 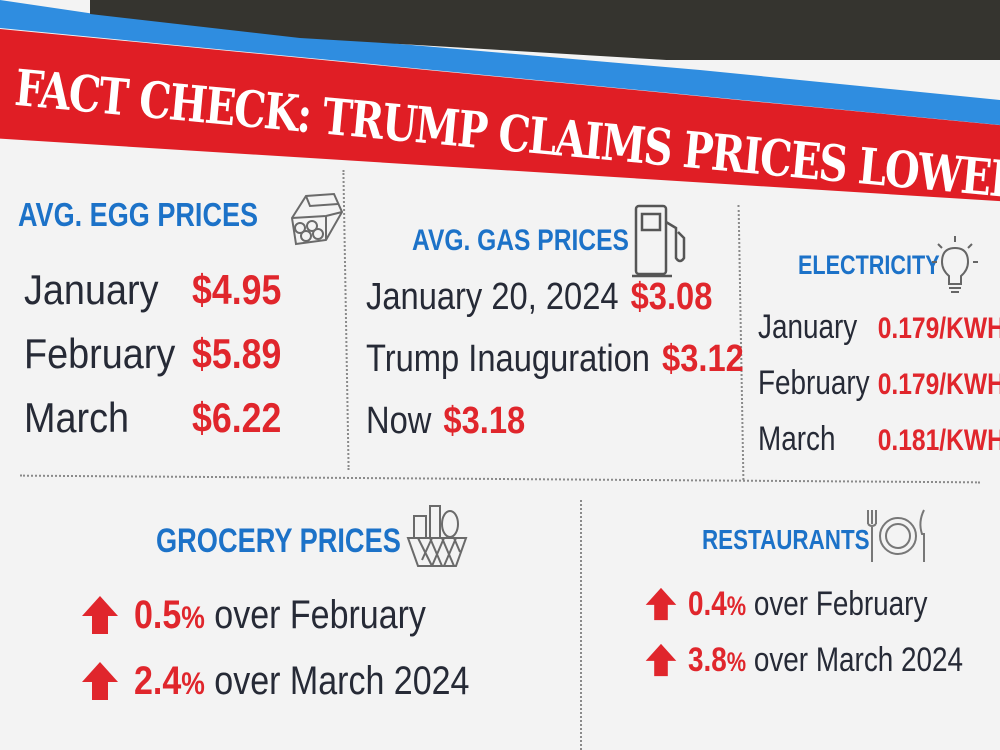 What do you see at coordinates (786, 539) in the screenshot?
I see `restaurants-heading: RESTAURANTS` at bounding box center [786, 539].